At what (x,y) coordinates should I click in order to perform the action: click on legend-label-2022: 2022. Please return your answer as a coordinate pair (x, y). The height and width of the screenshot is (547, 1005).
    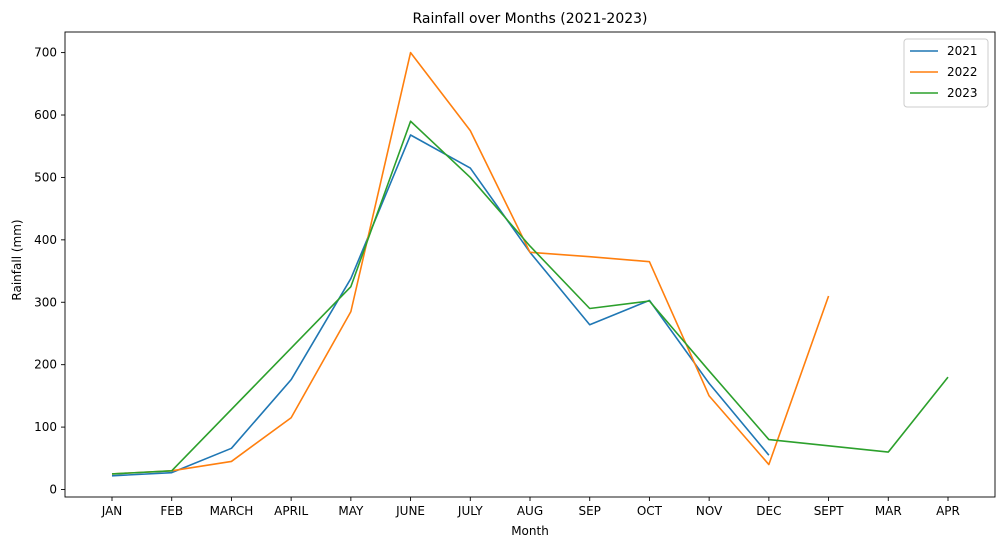
    Looking at the image, I should click on (962, 72).